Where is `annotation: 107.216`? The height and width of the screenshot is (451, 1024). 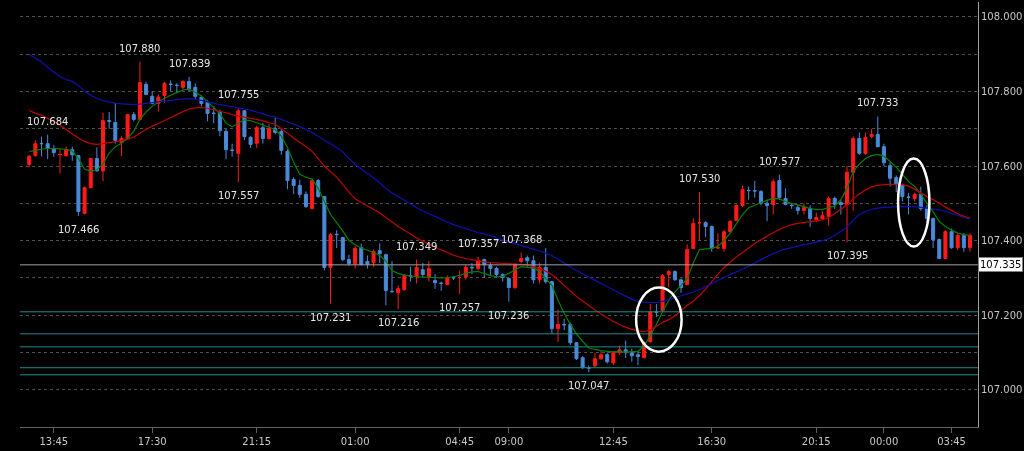
annotation: 107.216 is located at coordinates (399, 322).